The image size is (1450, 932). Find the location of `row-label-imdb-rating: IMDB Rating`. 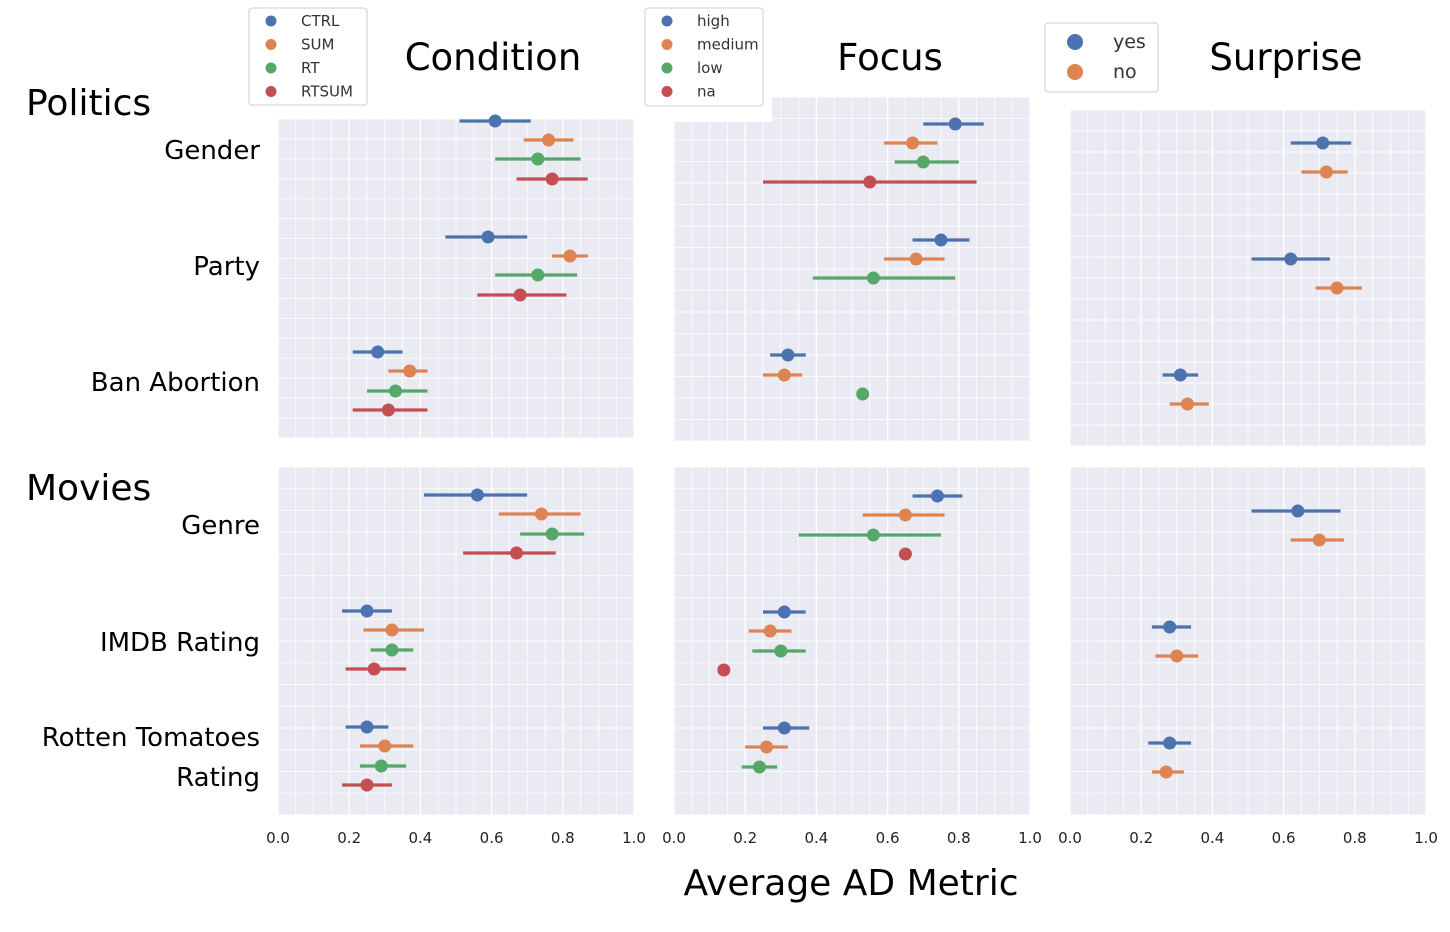

row-label-imdb-rating: IMDB Rating is located at coordinates (180, 643).